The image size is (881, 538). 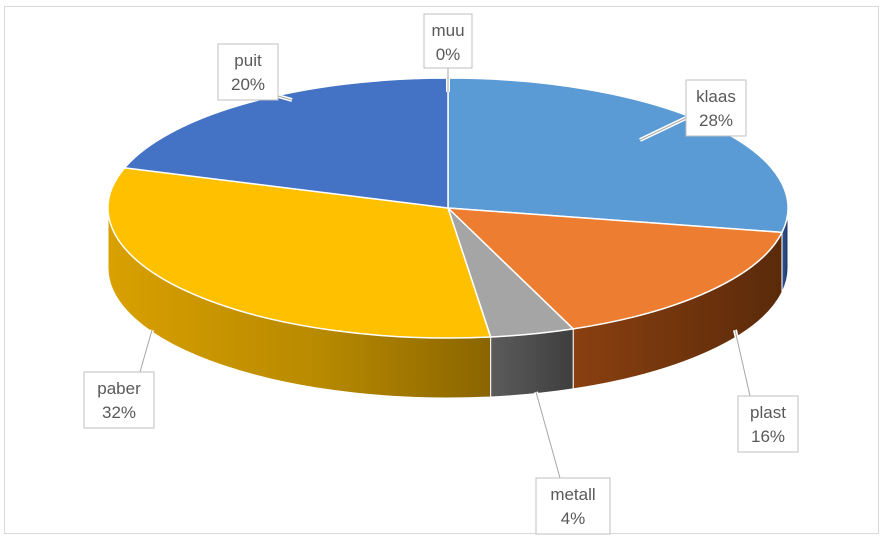 What do you see at coordinates (614, 268) in the screenshot?
I see `slice-plast` at bounding box center [614, 268].